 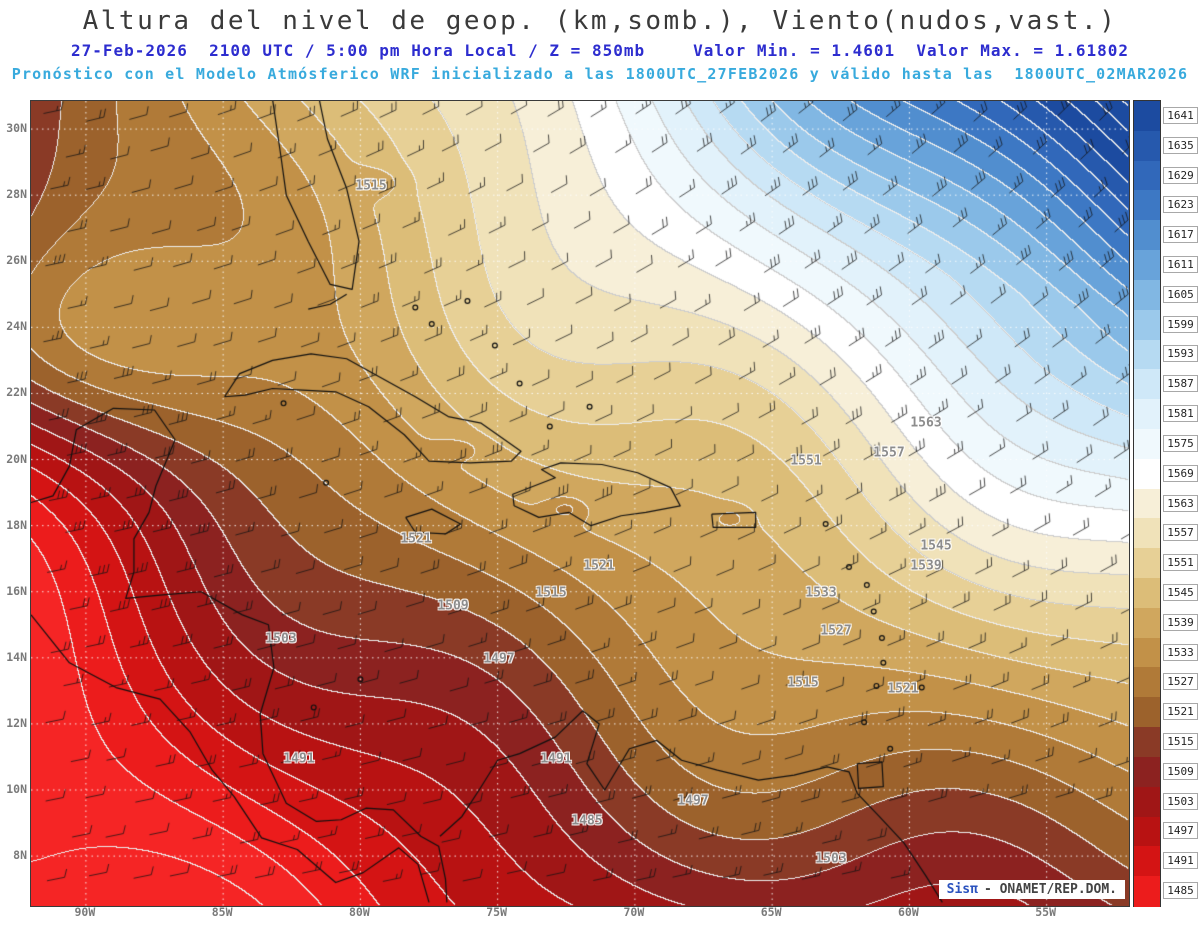 What do you see at coordinates (1180, 145) in the screenshot?
I see `colorbar-value-label: 1635` at bounding box center [1180, 145].